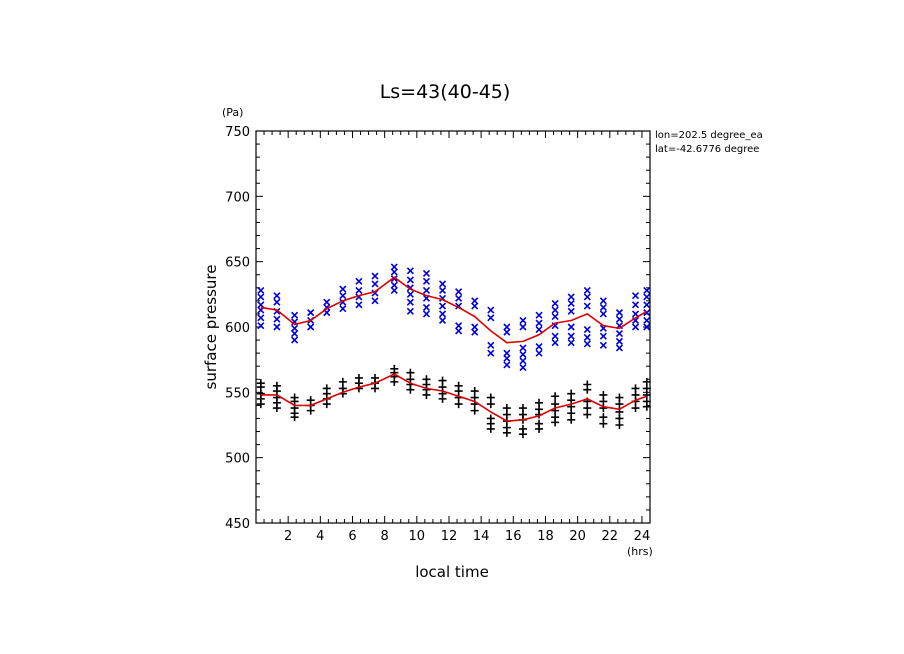  What do you see at coordinates (513, 536) in the screenshot?
I see `x-tick-label: 16` at bounding box center [513, 536].